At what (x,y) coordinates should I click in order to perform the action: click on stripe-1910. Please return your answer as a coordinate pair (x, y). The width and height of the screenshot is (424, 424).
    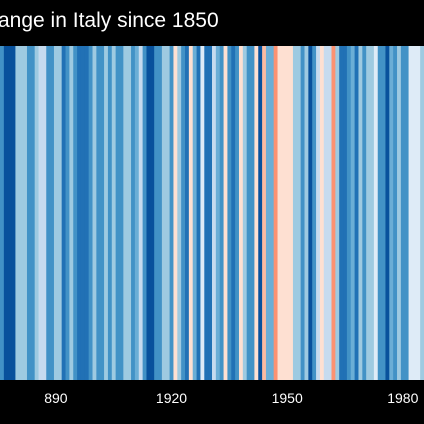
    Looking at the image, I should click on (133, 213).